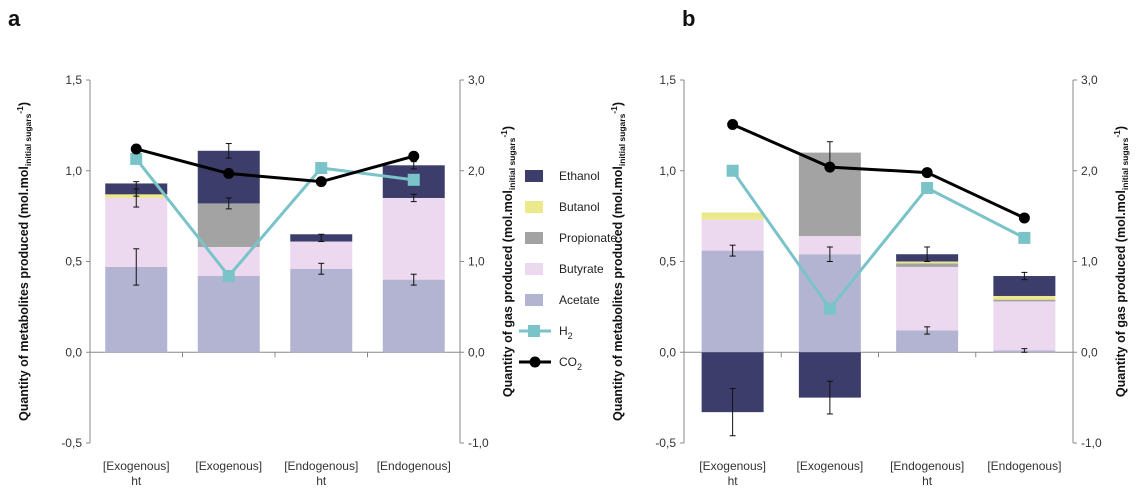 Image resolution: width=1138 pixels, height=496 pixels. I want to click on legend-swatch-butyrate, so click(534, 269).